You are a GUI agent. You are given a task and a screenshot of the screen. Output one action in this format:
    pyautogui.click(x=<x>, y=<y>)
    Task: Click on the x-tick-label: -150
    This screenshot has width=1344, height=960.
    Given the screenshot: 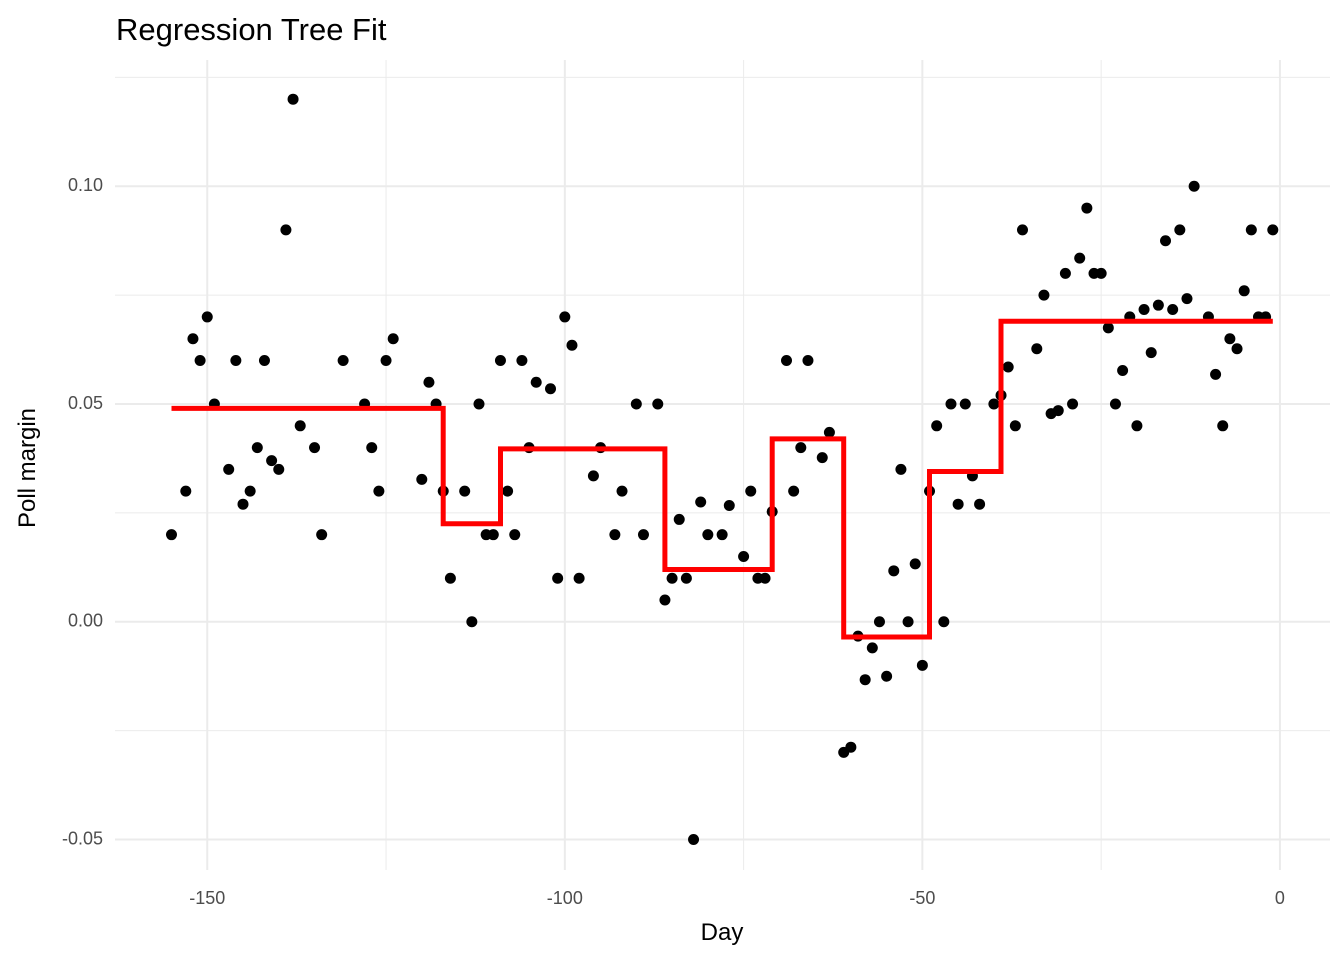 What is the action you would take?
    pyautogui.click(x=207, y=898)
    